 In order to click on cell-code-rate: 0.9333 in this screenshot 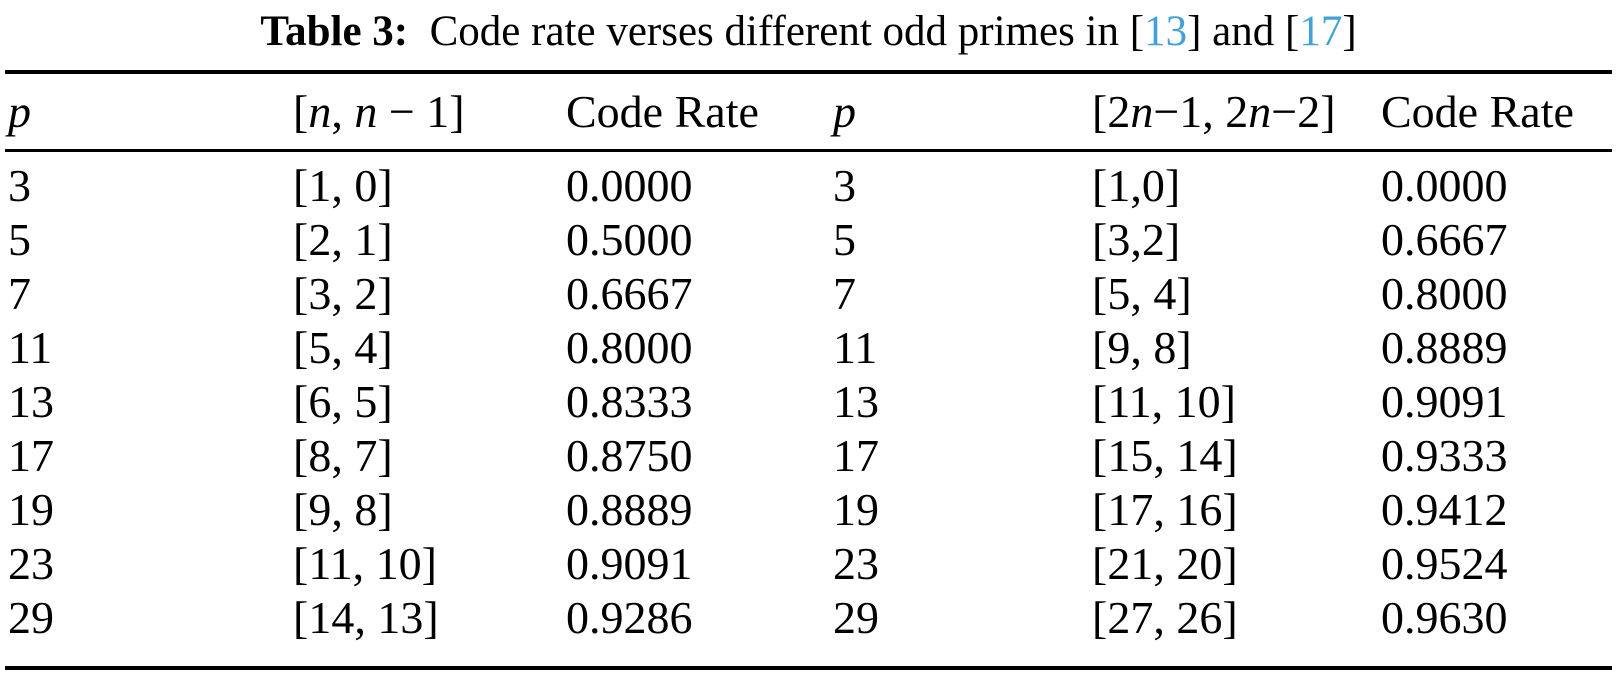, I will do `click(1444, 455)`.